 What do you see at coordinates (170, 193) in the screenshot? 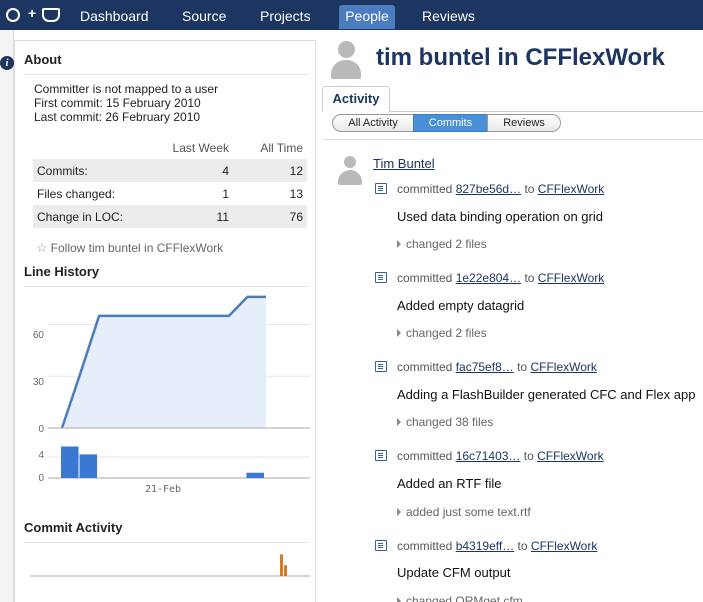
I see `stats-row-files: Files changed: 1 13` at bounding box center [170, 193].